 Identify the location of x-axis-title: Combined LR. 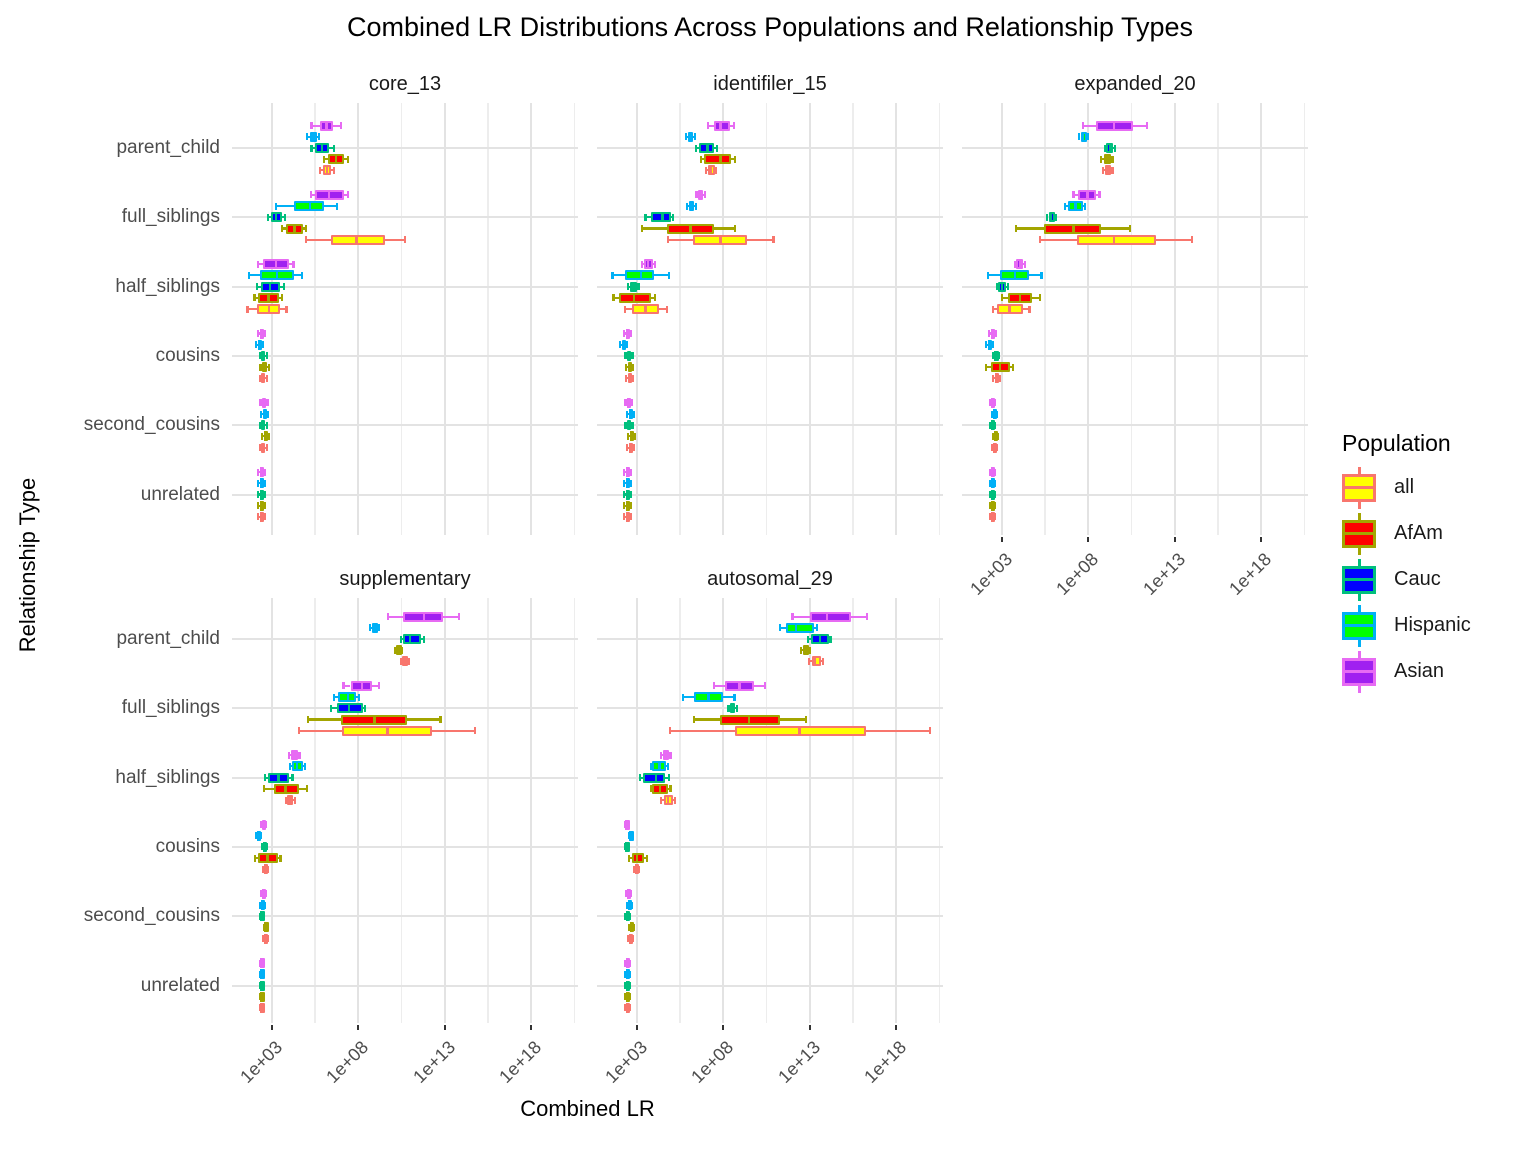
(587, 1108).